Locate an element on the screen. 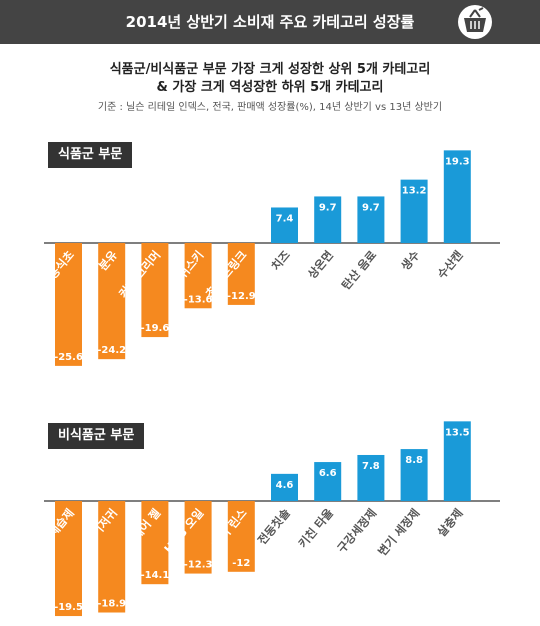 The width and height of the screenshot is (540, 626). page-title: 2014년 상반기 소비재 주요 카테고리 성장률 is located at coordinates (270, 22).